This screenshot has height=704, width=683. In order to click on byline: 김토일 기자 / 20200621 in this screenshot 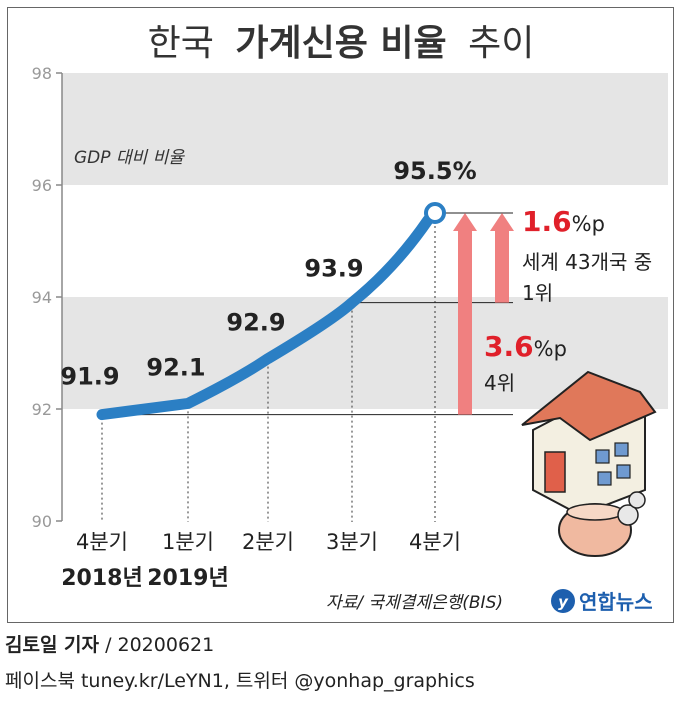, I will do `click(109, 643)`.